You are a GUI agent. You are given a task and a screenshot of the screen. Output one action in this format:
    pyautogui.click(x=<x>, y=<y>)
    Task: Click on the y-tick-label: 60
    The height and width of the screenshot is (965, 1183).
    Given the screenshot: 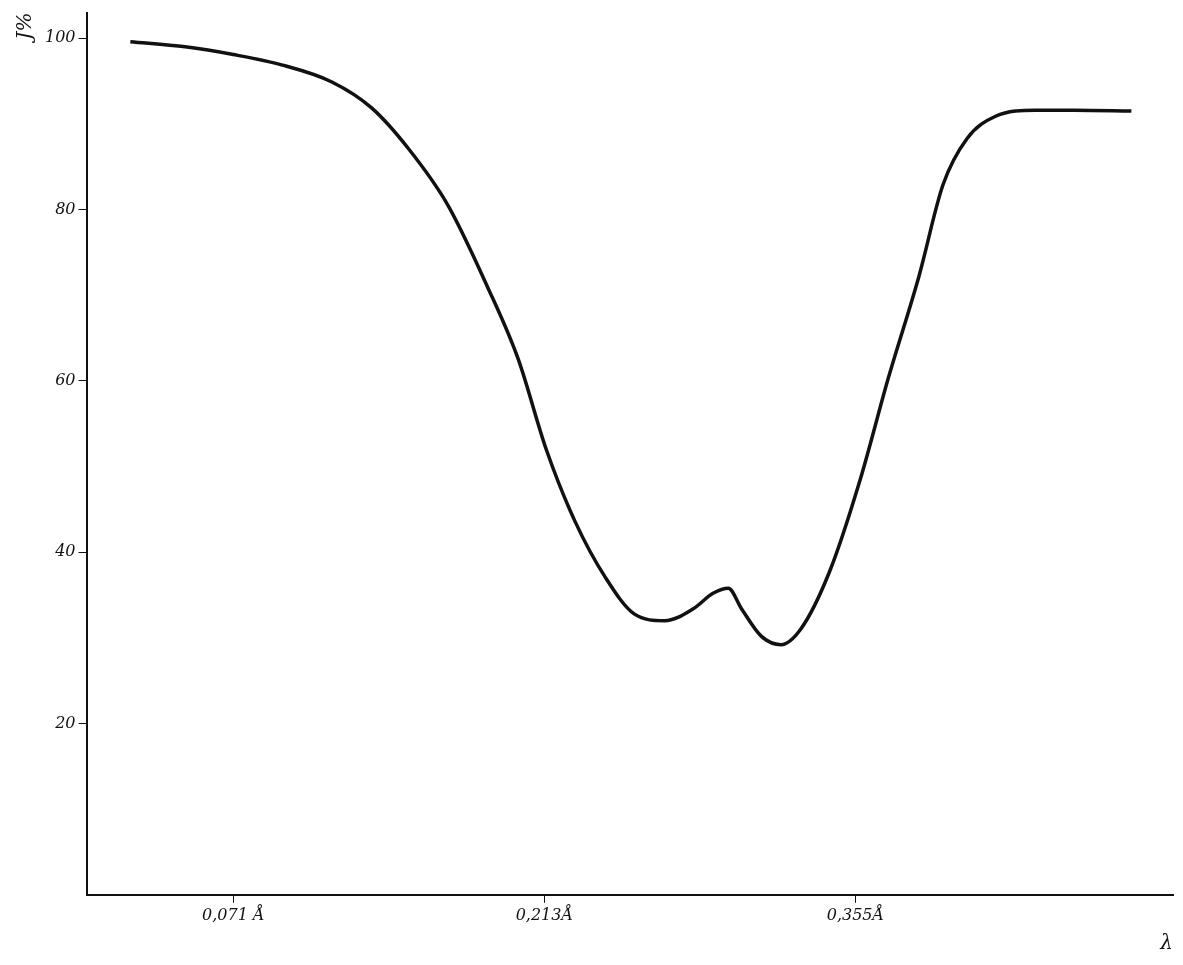 What is the action you would take?
    pyautogui.click(x=65, y=380)
    